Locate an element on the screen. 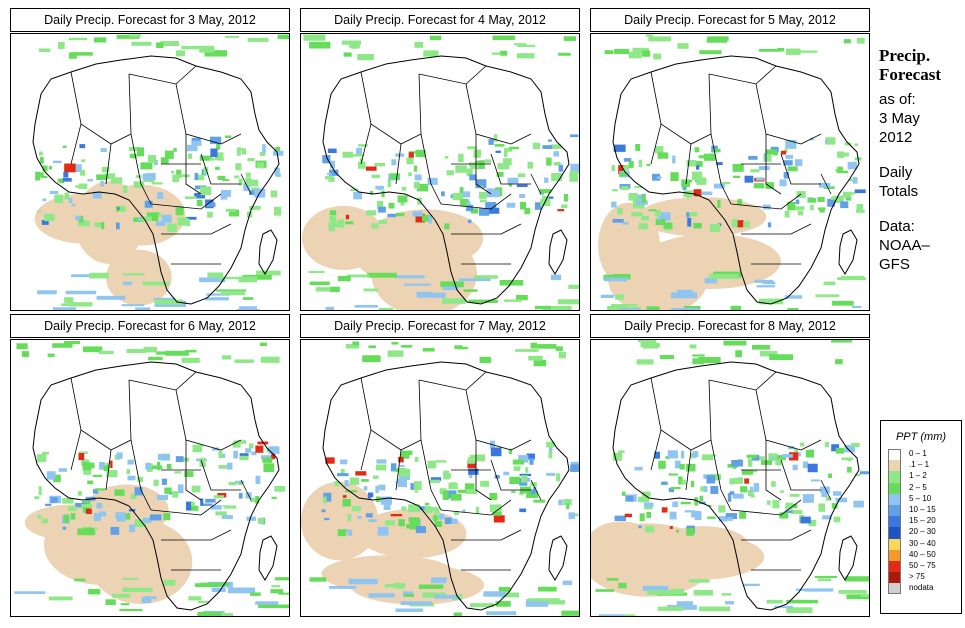  heading-line-2: Forecast is located at coordinates (910, 74).